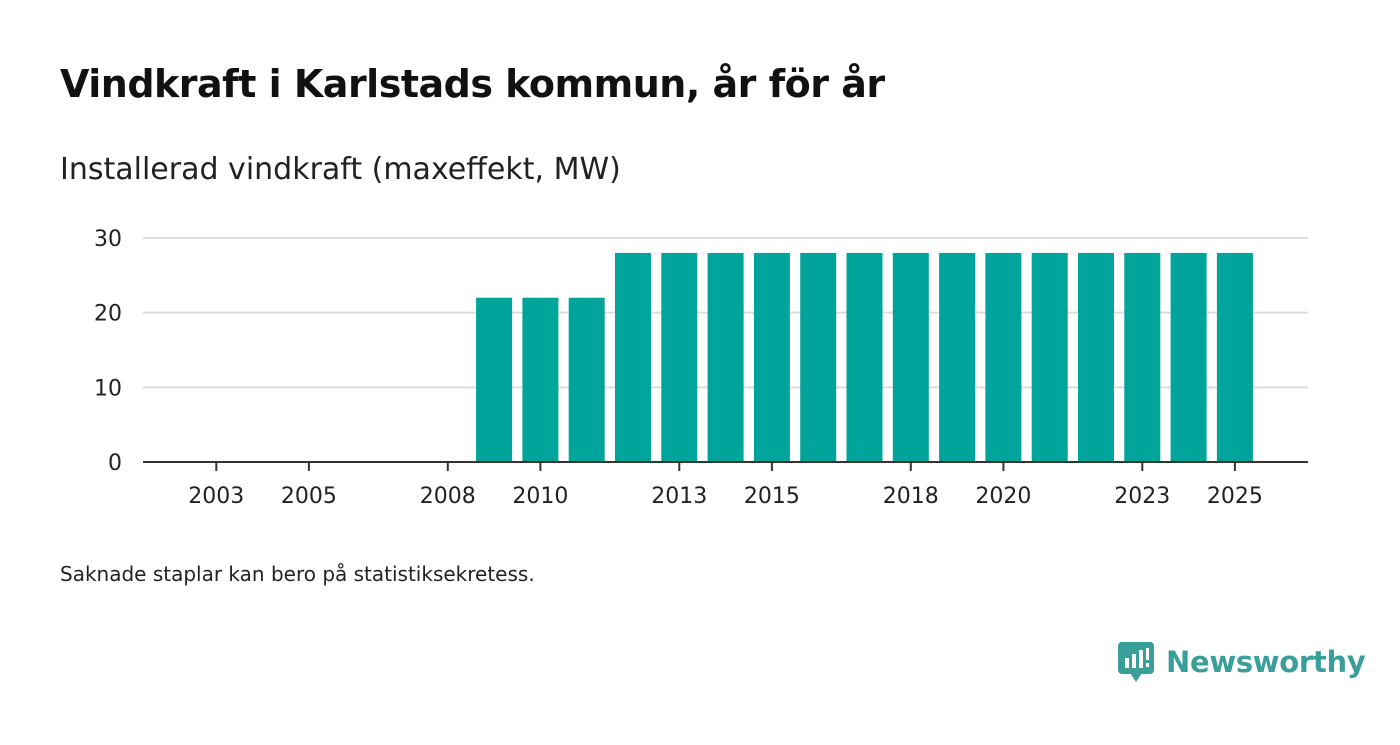 The width and height of the screenshot is (1400, 745). What do you see at coordinates (108, 314) in the screenshot?
I see `y-tick-label: 20` at bounding box center [108, 314].